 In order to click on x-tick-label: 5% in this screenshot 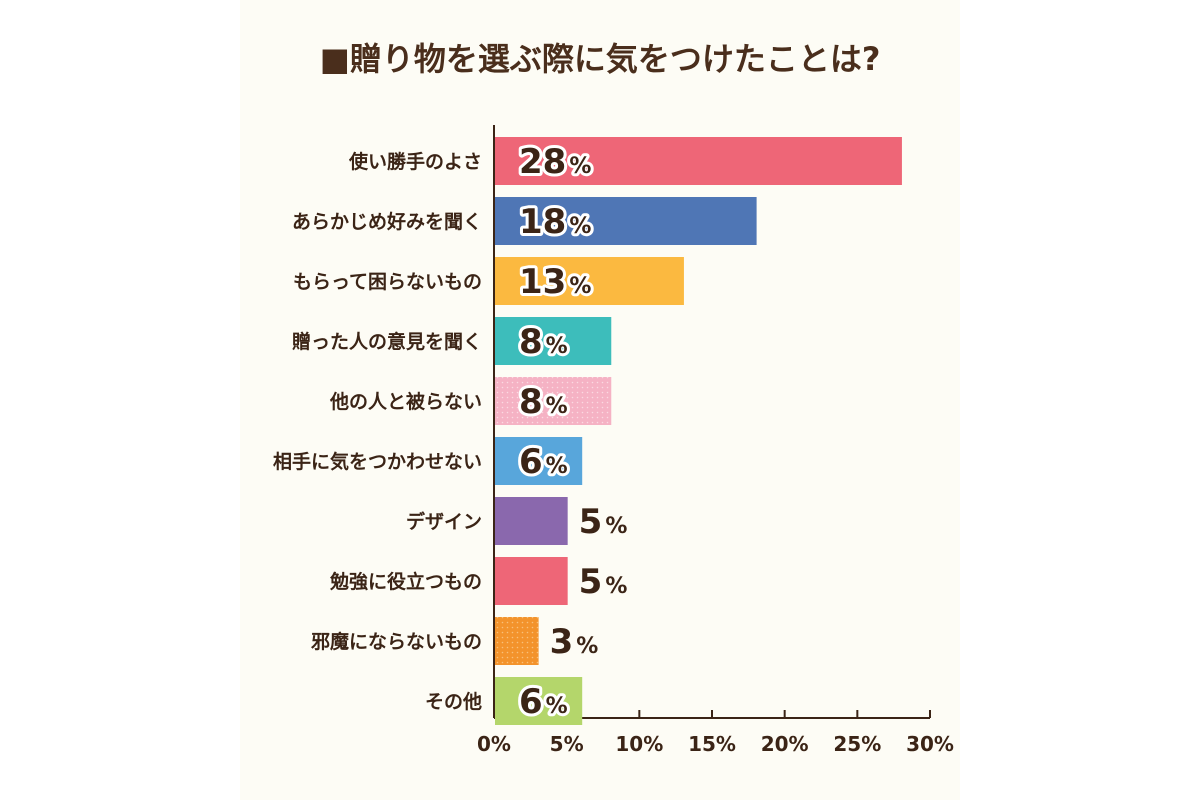, I will do `click(567, 744)`.